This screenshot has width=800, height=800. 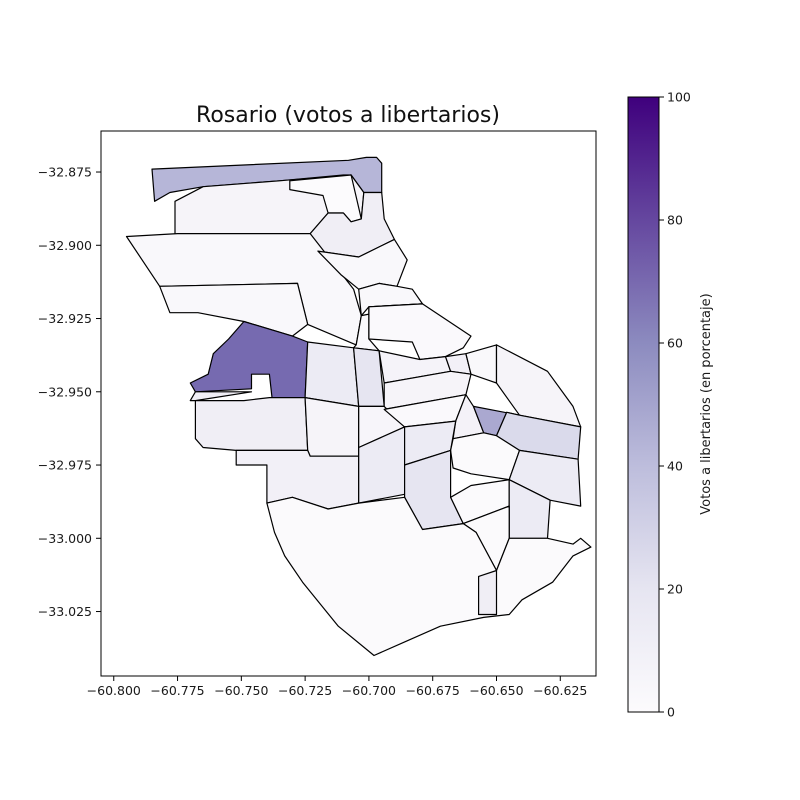 What do you see at coordinates (675, 220) in the screenshot?
I see `colorbar-tick-label: 80` at bounding box center [675, 220].